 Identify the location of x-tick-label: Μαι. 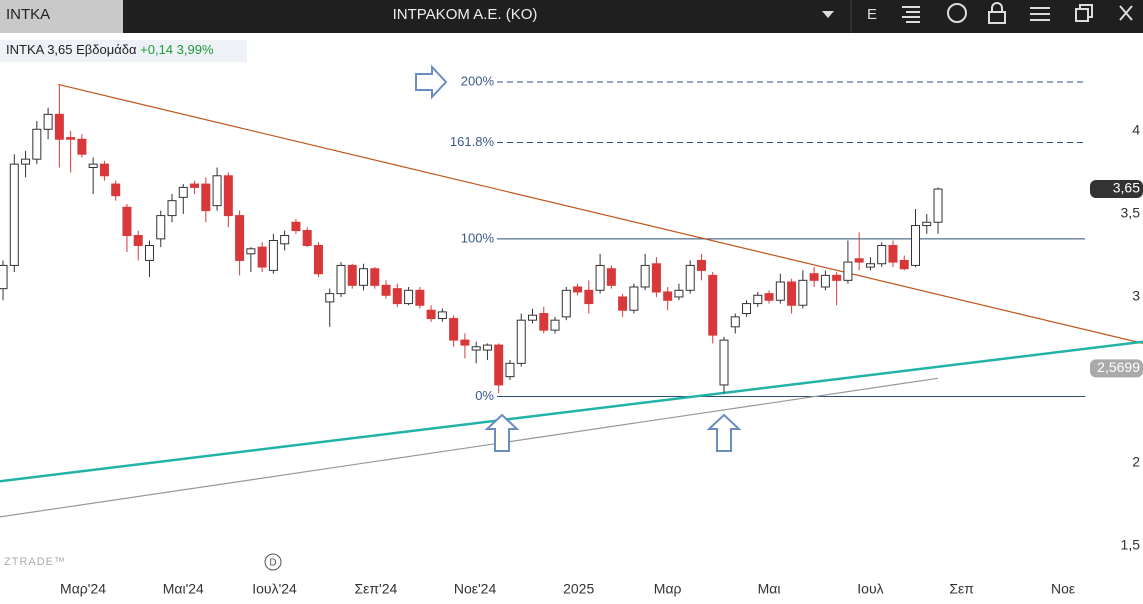
(769, 589).